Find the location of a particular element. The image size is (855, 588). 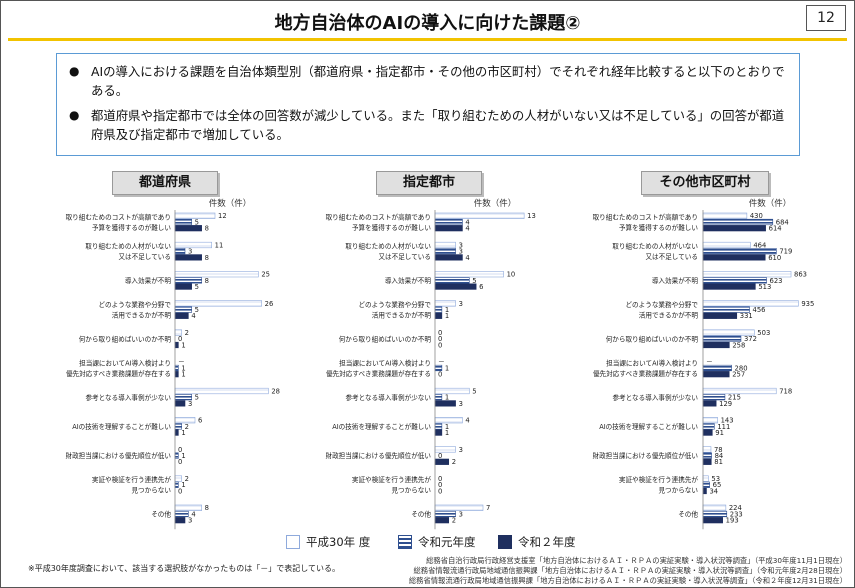

category-label: 導入効果が不明 is located at coordinates (408, 280).